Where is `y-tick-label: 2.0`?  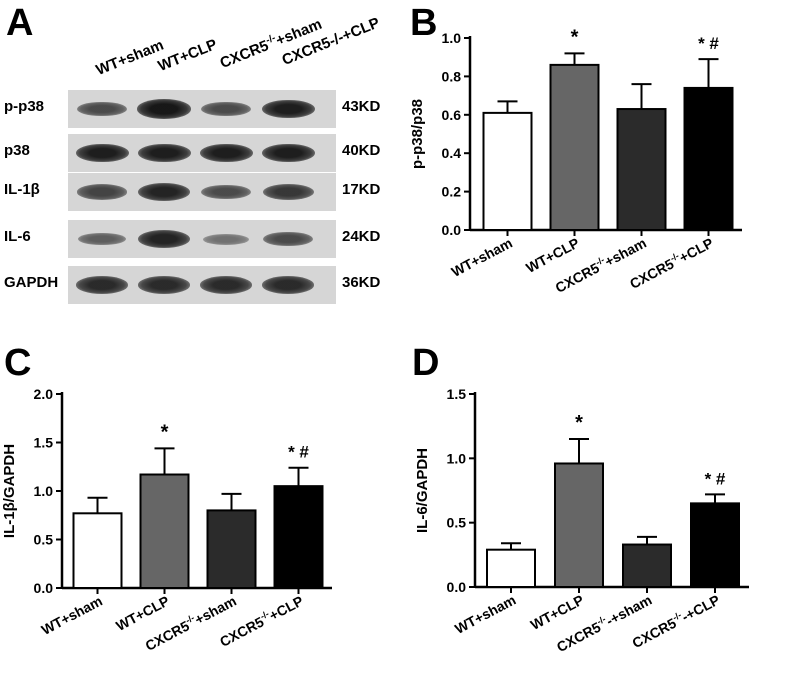 y-tick-label: 2.0 is located at coordinates (44, 394).